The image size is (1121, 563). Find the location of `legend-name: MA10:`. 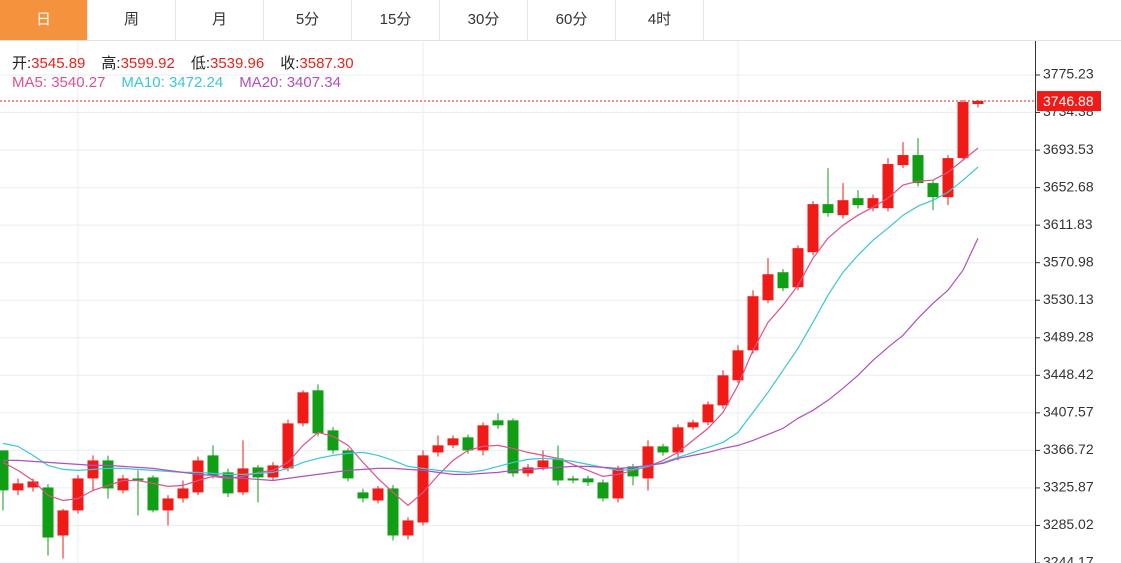

legend-name: MA10: is located at coordinates (143, 82).